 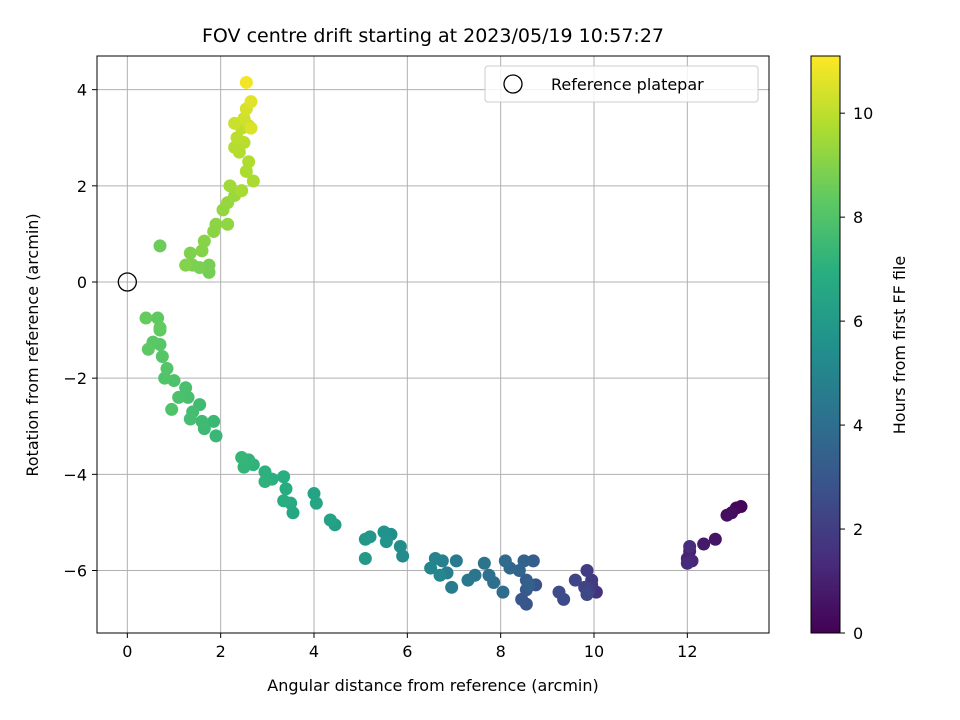 What do you see at coordinates (856, 373) in the screenshot?
I see `colorbar-ticks: 0 2 4 6 8 10` at bounding box center [856, 373].